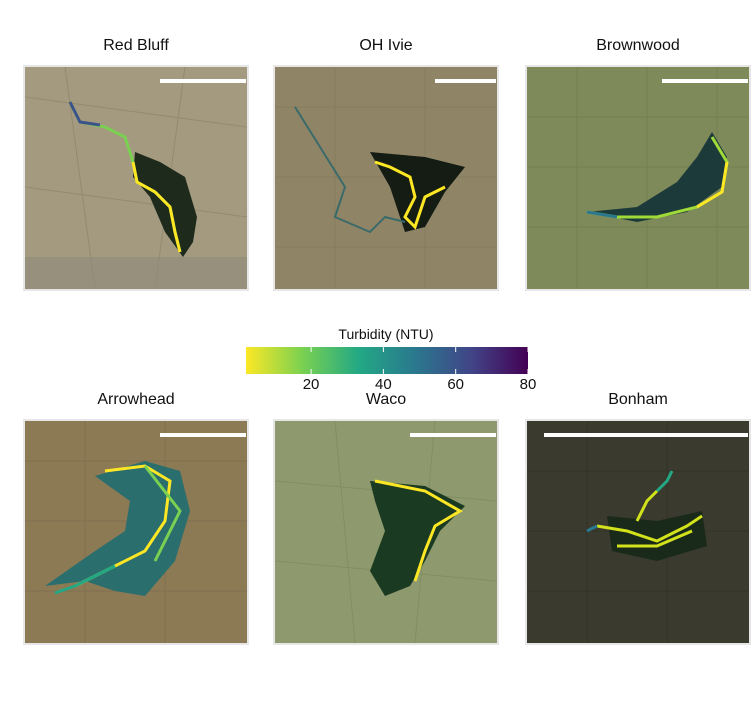 Image resolution: width=753 pixels, height=707 pixels. What do you see at coordinates (311, 384) in the screenshot?
I see `colorbar-tick-label: 20` at bounding box center [311, 384].